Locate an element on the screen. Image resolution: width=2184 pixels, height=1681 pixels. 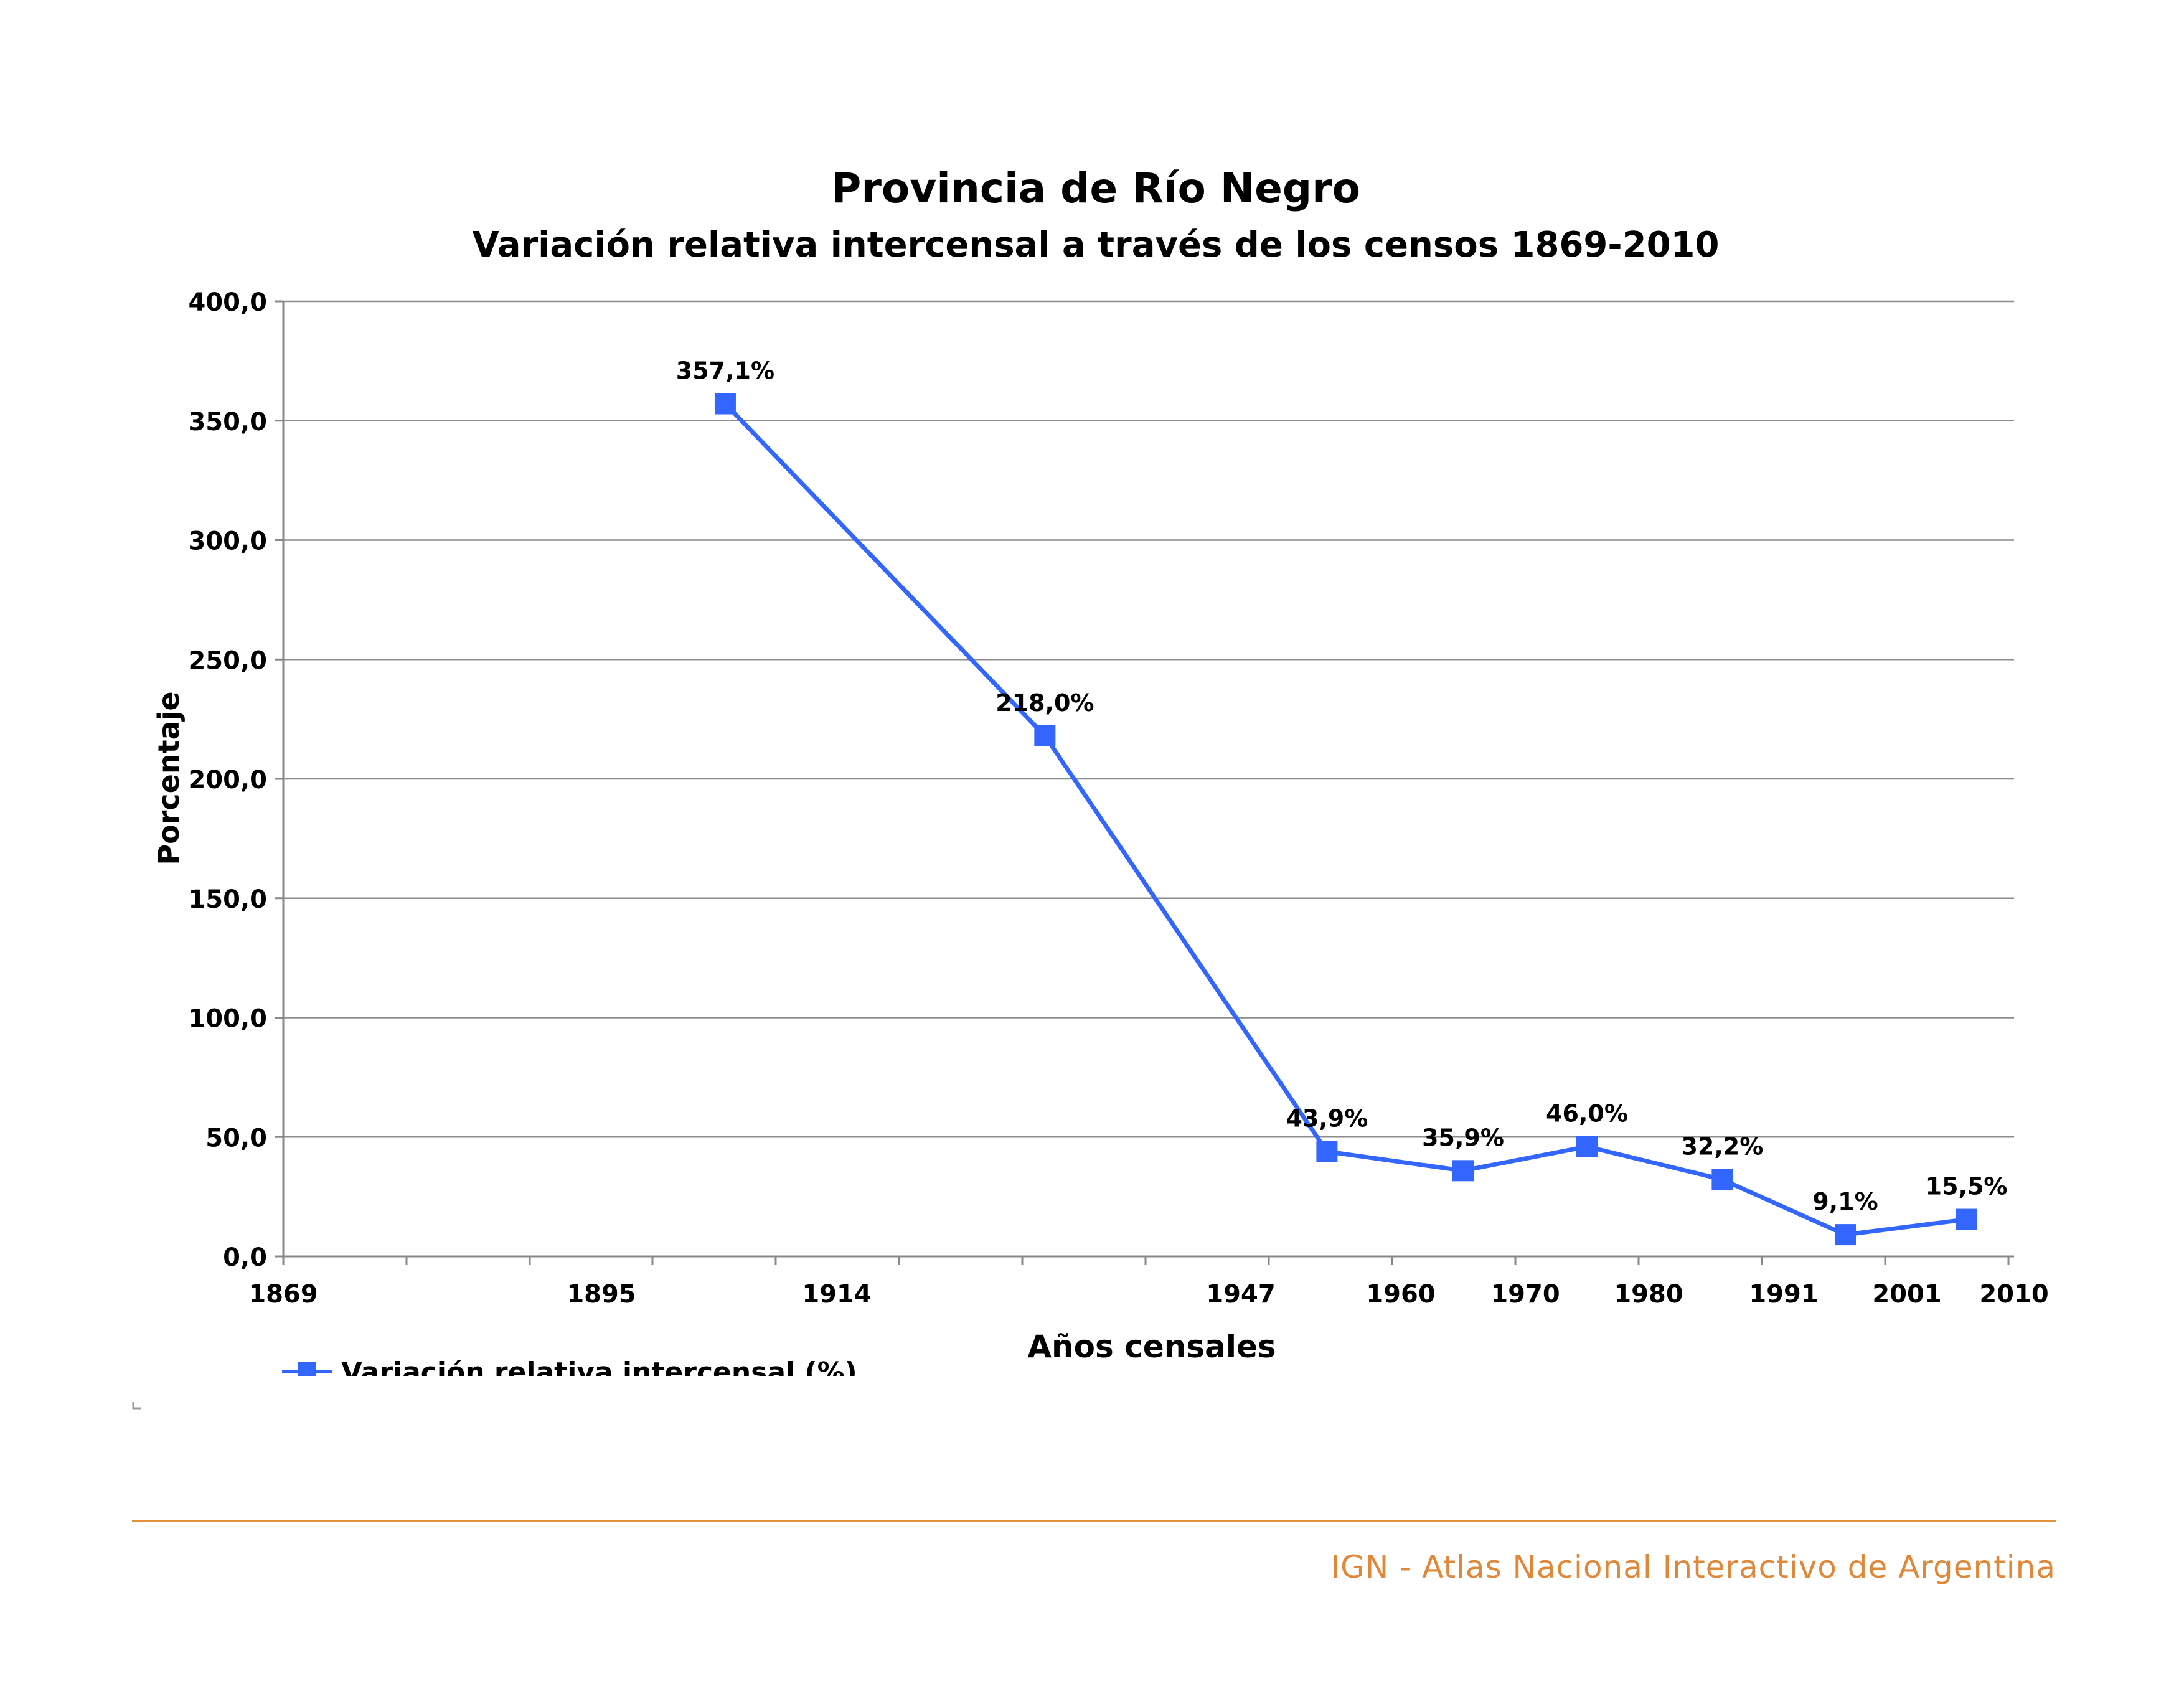
x-tick-label: 1895 is located at coordinates (602, 1294).